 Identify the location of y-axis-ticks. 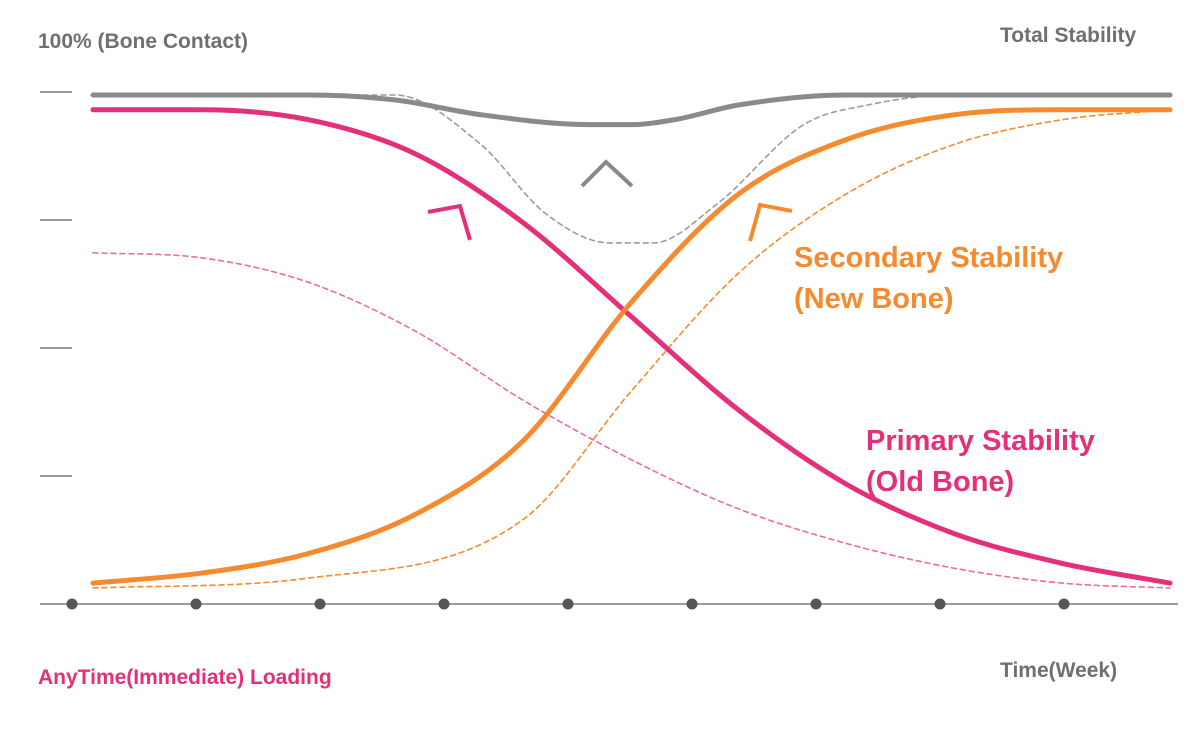
(56, 348).